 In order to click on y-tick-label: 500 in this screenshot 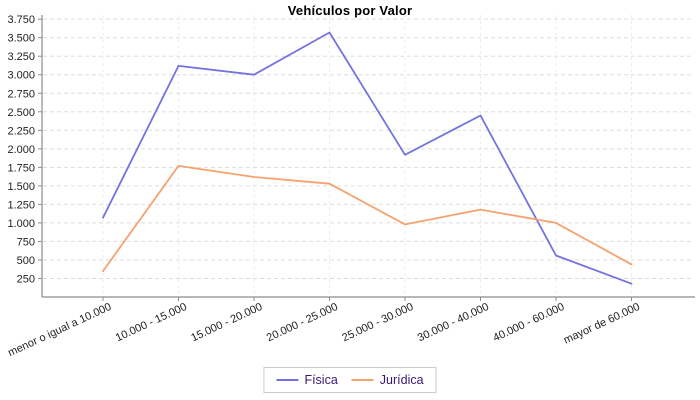, I will do `click(26, 261)`.